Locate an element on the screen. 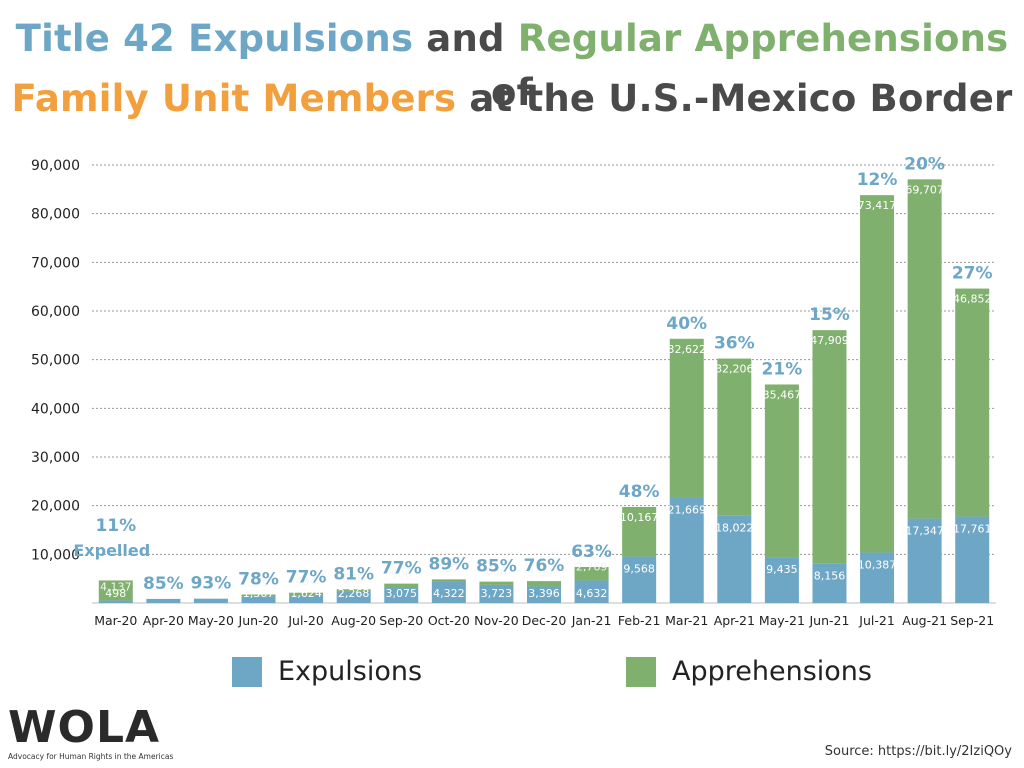  x-tick-label: May-21 is located at coordinates (782, 620).